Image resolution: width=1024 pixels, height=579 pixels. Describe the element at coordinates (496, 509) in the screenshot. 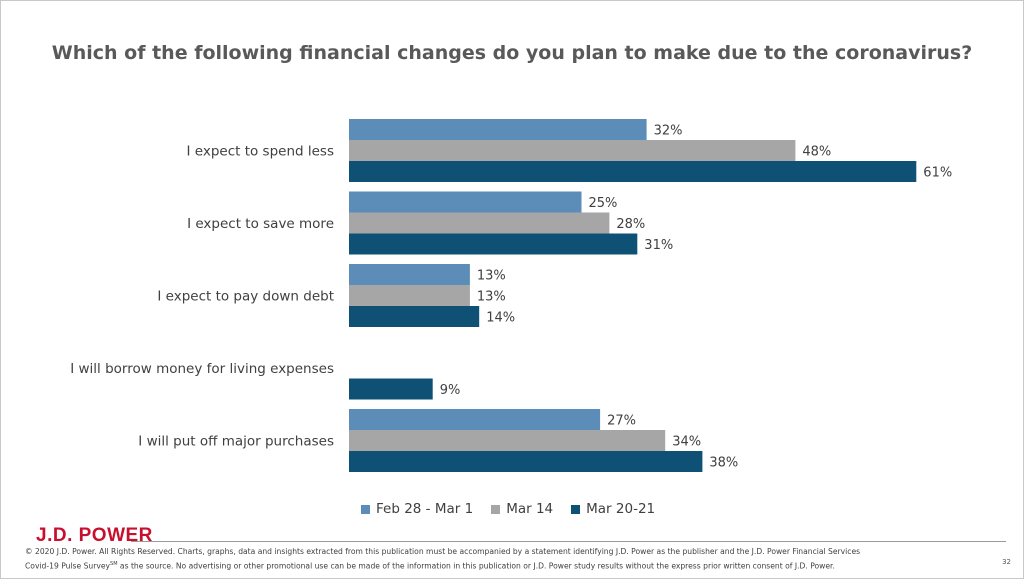

I see `legend-swatch-mar14` at that location.